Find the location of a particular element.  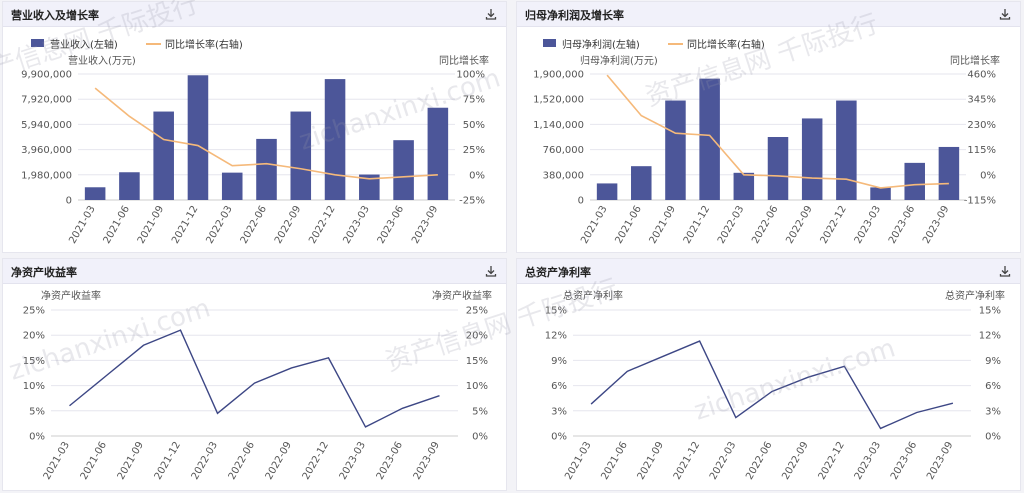

y-tick-label-right: 50% is located at coordinates (474, 125).